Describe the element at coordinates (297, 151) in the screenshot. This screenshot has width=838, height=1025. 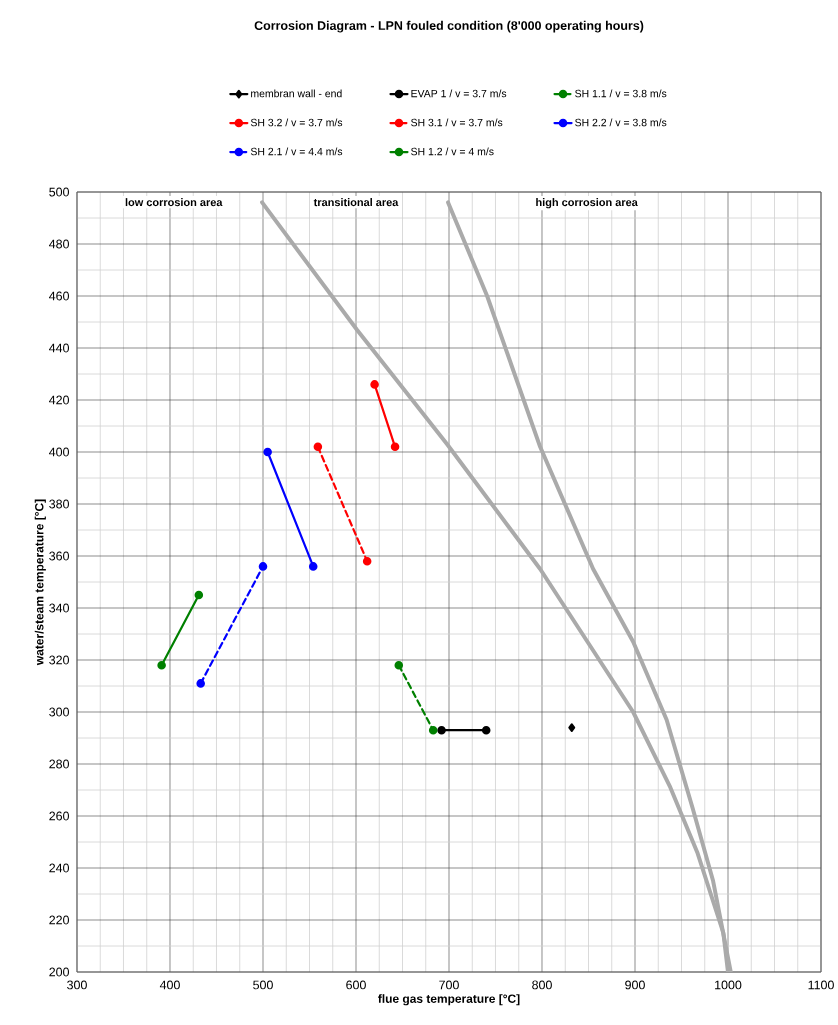
I see `legend-label: SH 2.1 / v = 4.4 m/s` at that location.